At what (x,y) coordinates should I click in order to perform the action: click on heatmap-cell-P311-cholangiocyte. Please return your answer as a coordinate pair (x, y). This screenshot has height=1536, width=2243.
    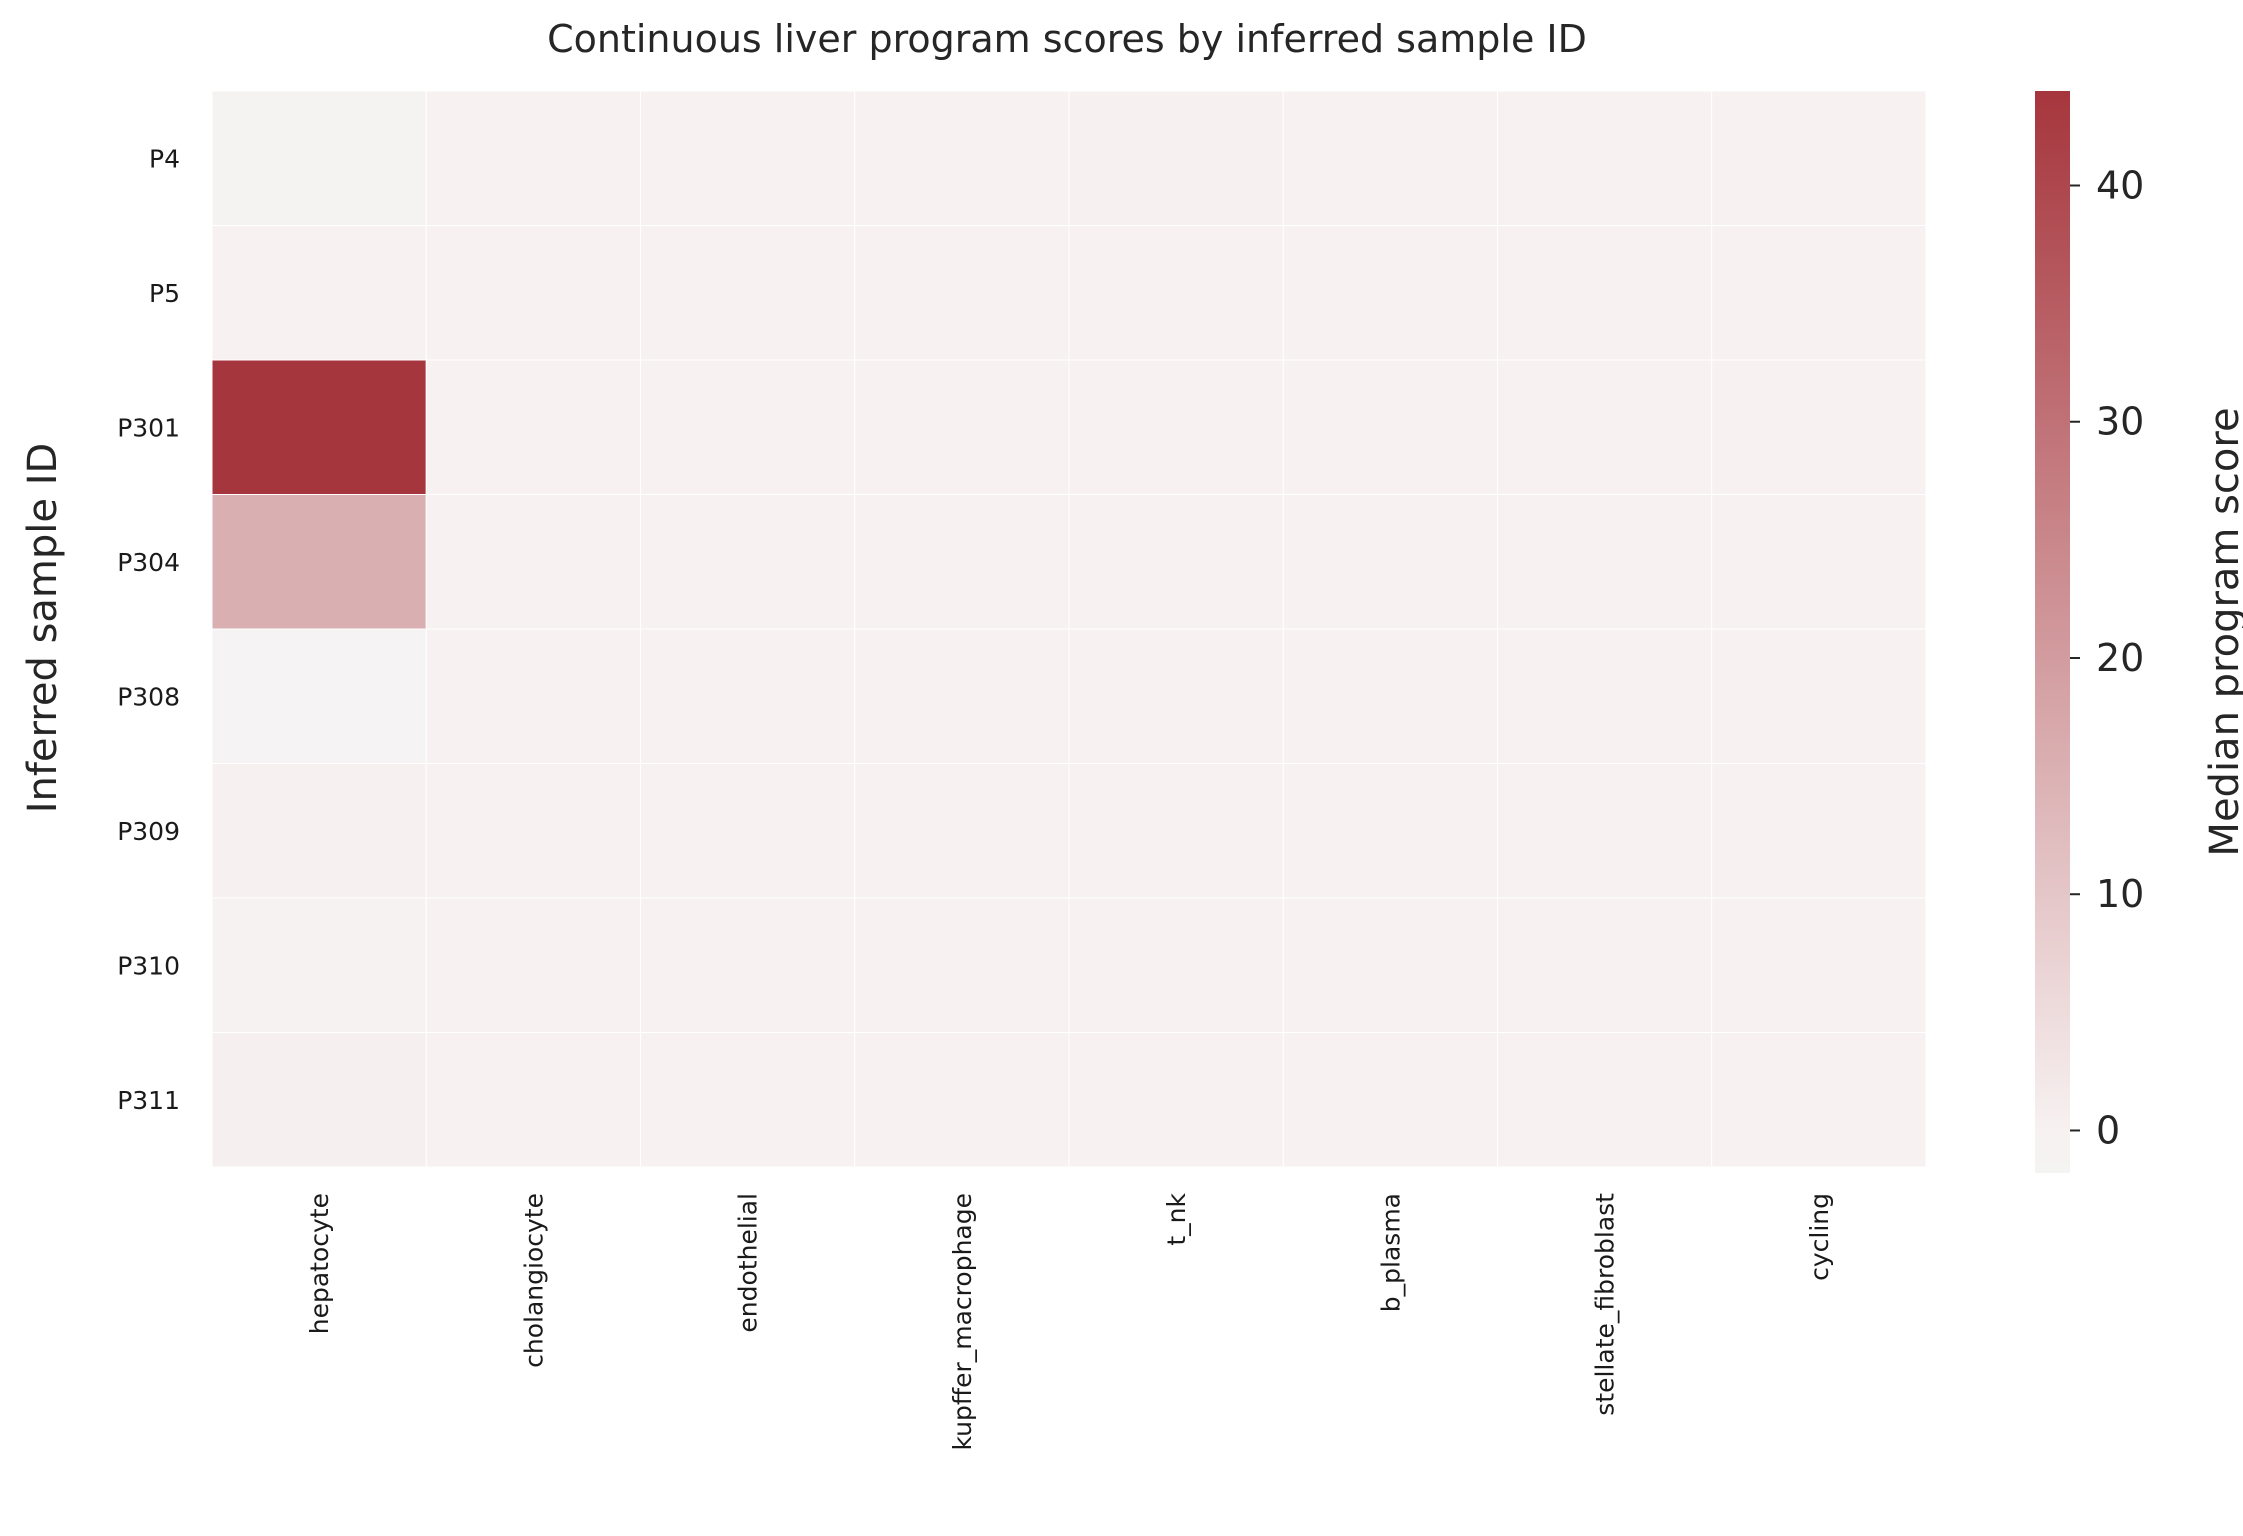
    Looking at the image, I should click on (533, 1100).